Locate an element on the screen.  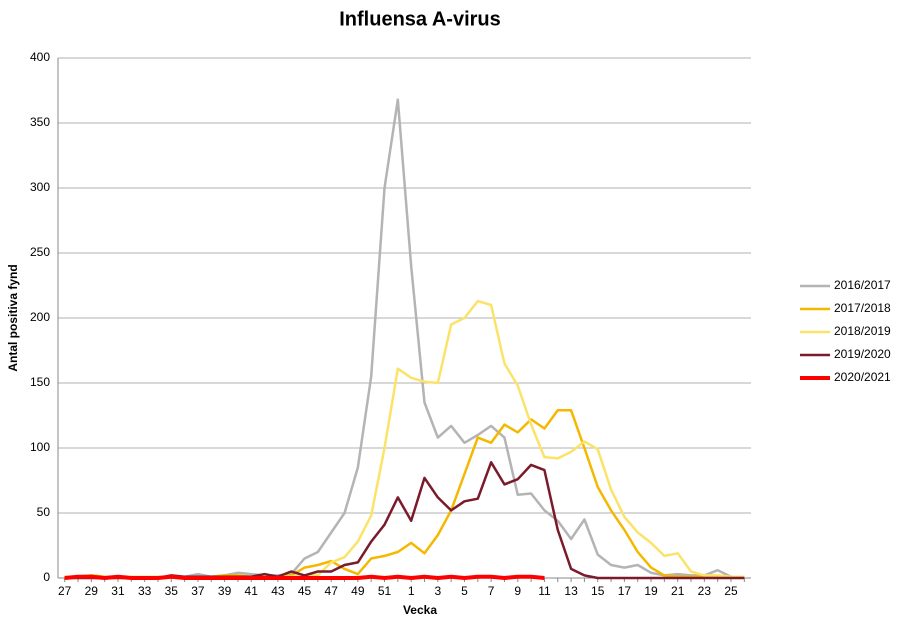
x-tick-label: 3 is located at coordinates (437, 591).